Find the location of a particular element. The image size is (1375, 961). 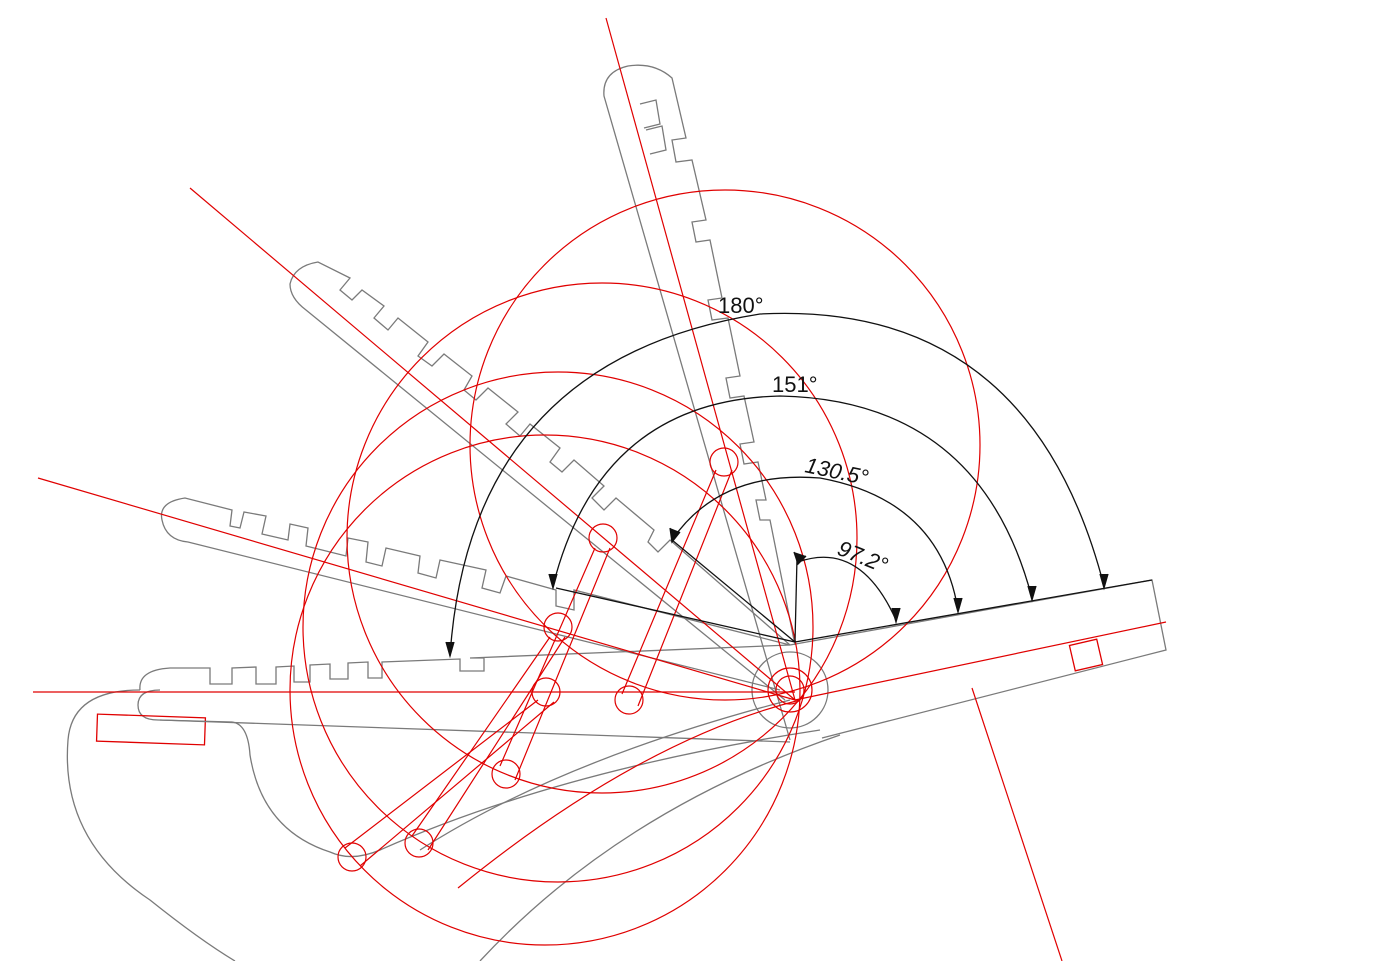

reference-line-base is located at coordinates (973, 611).